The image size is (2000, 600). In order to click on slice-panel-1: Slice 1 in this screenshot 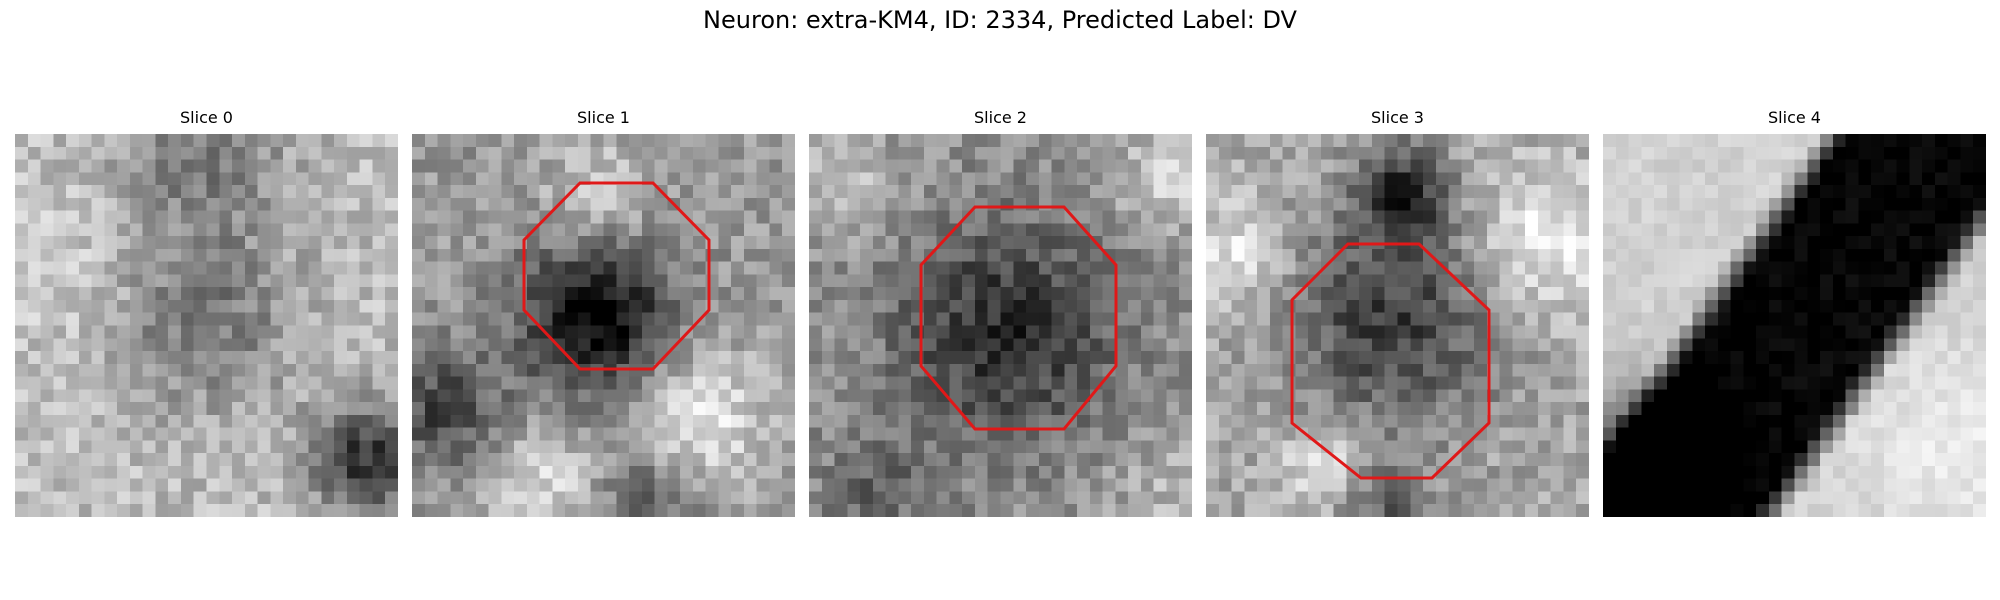, I will do `click(603, 312)`.